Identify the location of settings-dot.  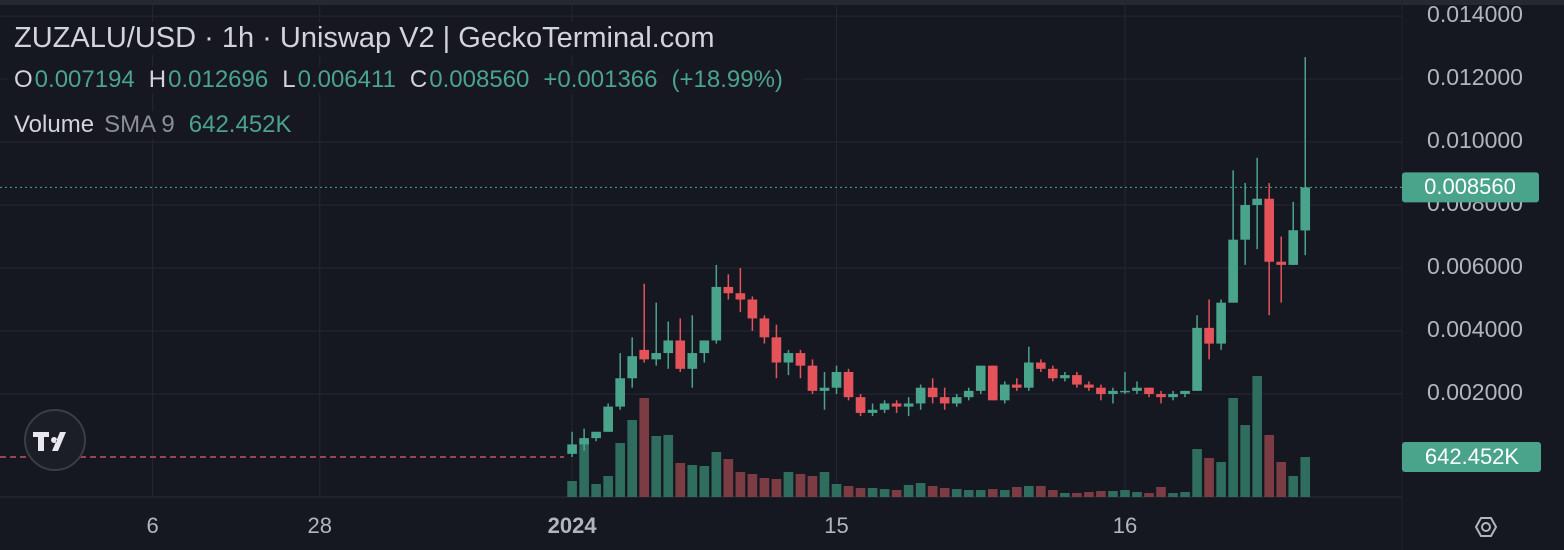
(1486, 527).